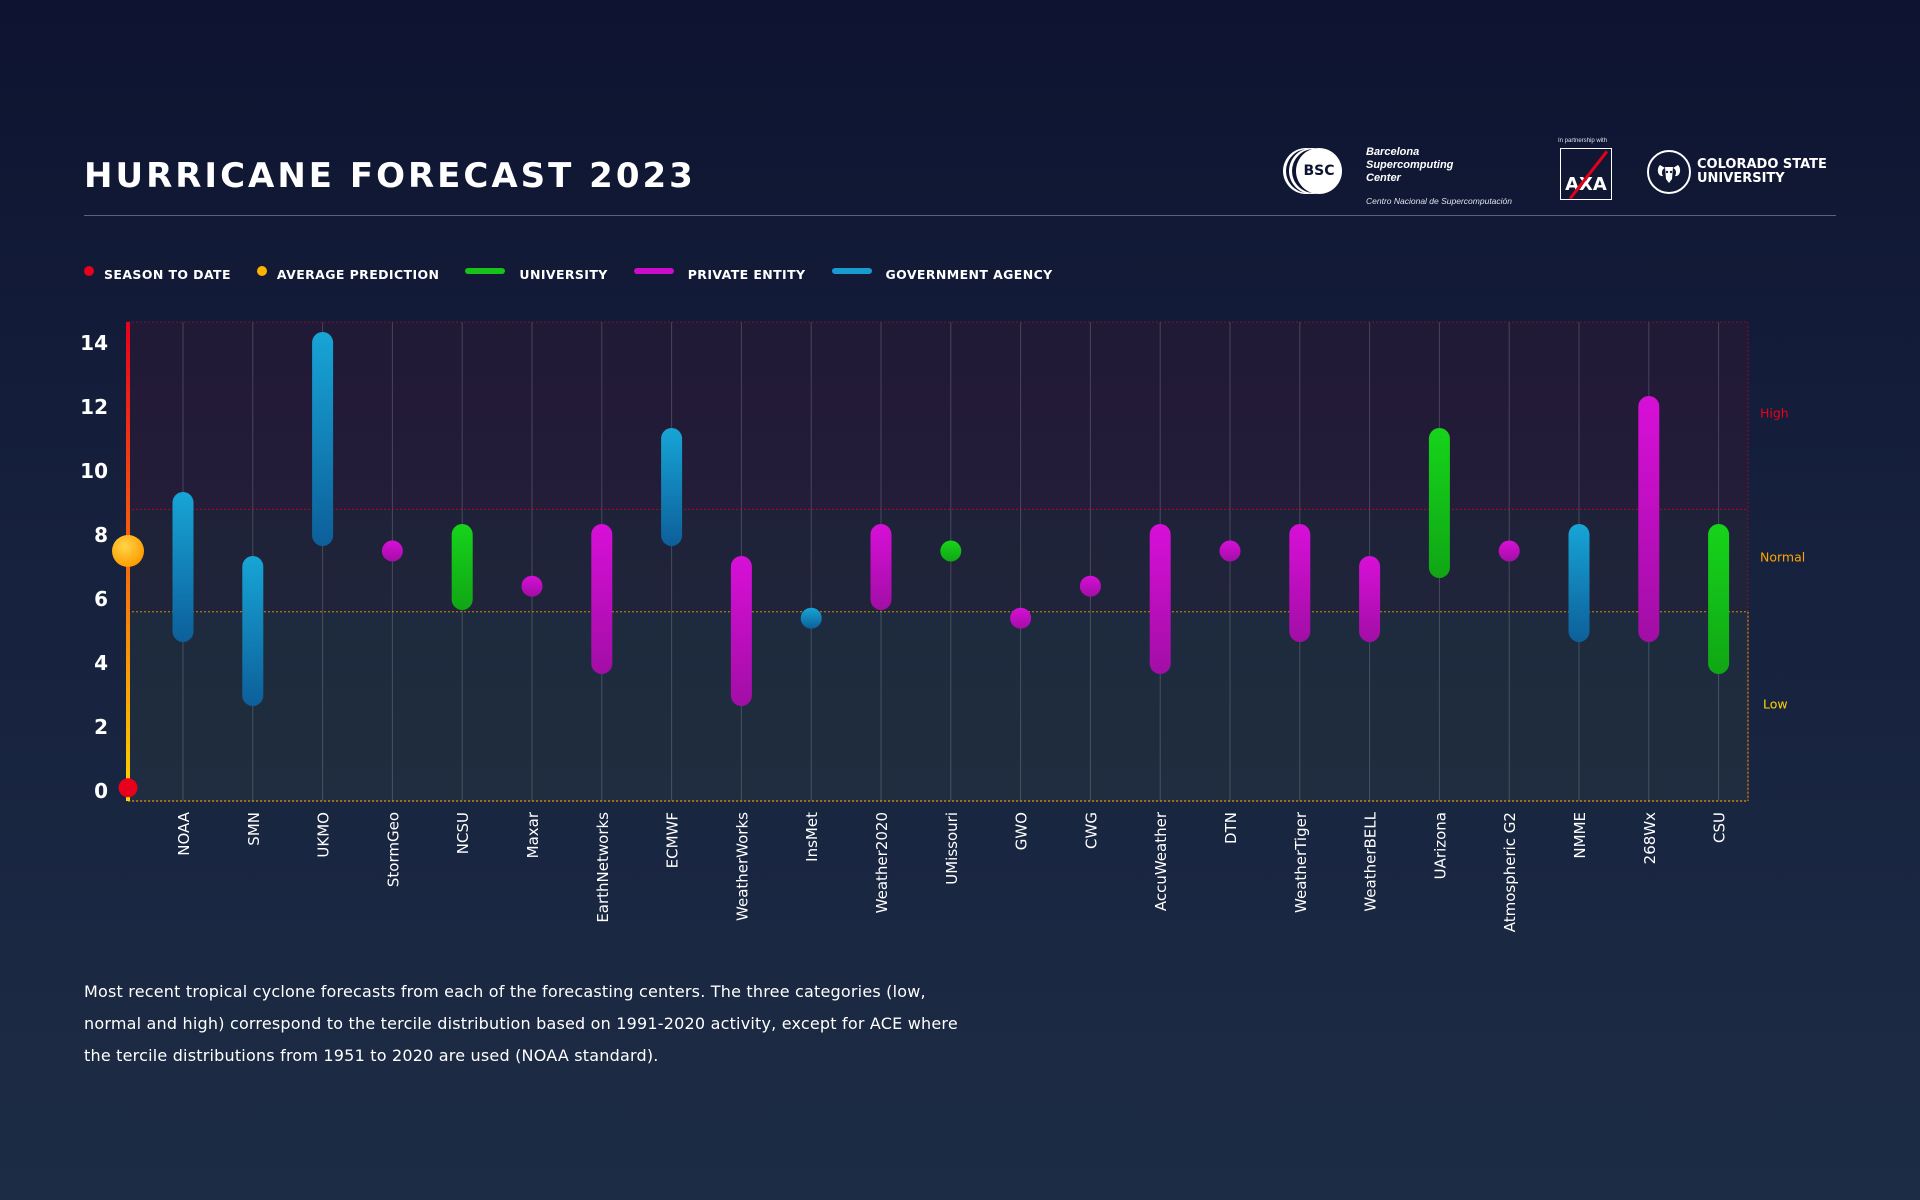  Describe the element at coordinates (101, 663) in the screenshot. I see `y-tick-label: 4` at that location.